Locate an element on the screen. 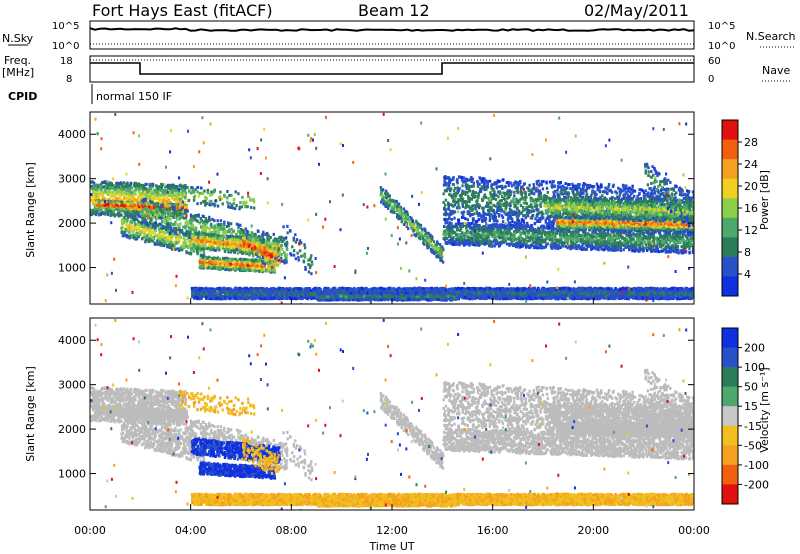 This screenshot has width=800, height=554. nave-tick-high: 60 is located at coordinates (714, 61).